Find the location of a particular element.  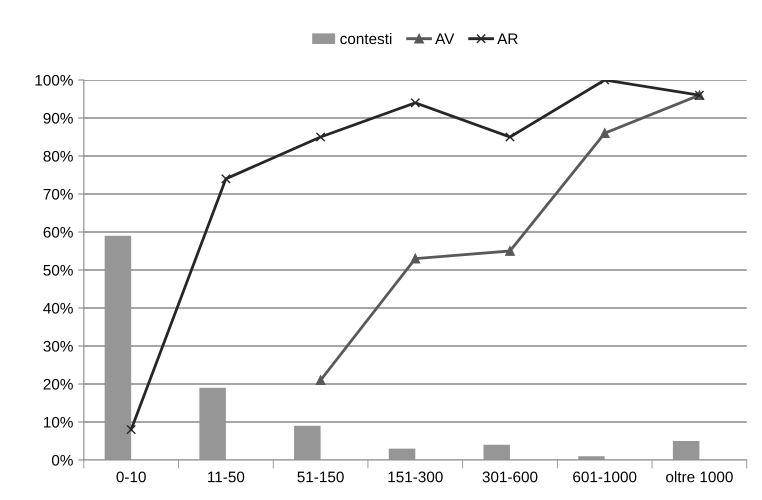

y-tick-label: 100% is located at coordinates (54, 80).